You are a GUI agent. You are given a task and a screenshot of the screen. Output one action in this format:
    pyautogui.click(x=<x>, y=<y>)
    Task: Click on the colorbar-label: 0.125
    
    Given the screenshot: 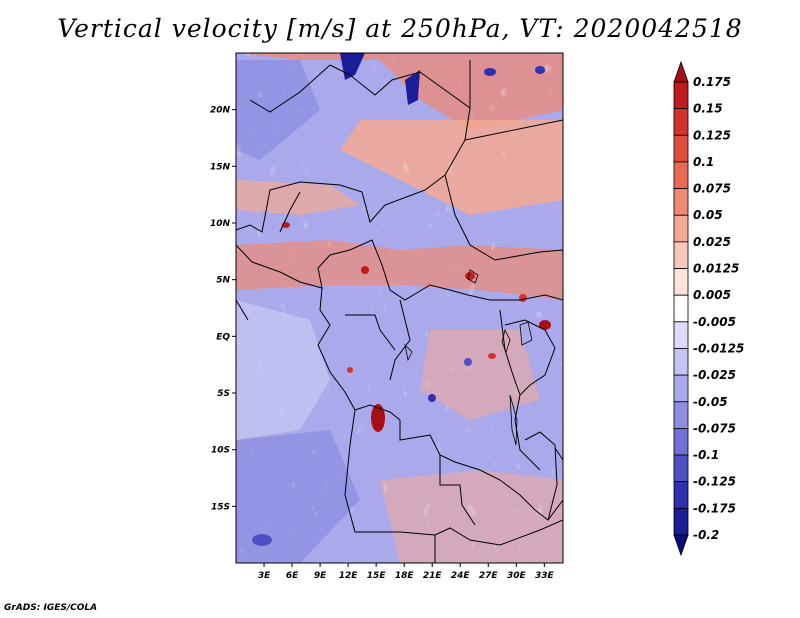 What is the action you would take?
    pyautogui.click(x=712, y=135)
    